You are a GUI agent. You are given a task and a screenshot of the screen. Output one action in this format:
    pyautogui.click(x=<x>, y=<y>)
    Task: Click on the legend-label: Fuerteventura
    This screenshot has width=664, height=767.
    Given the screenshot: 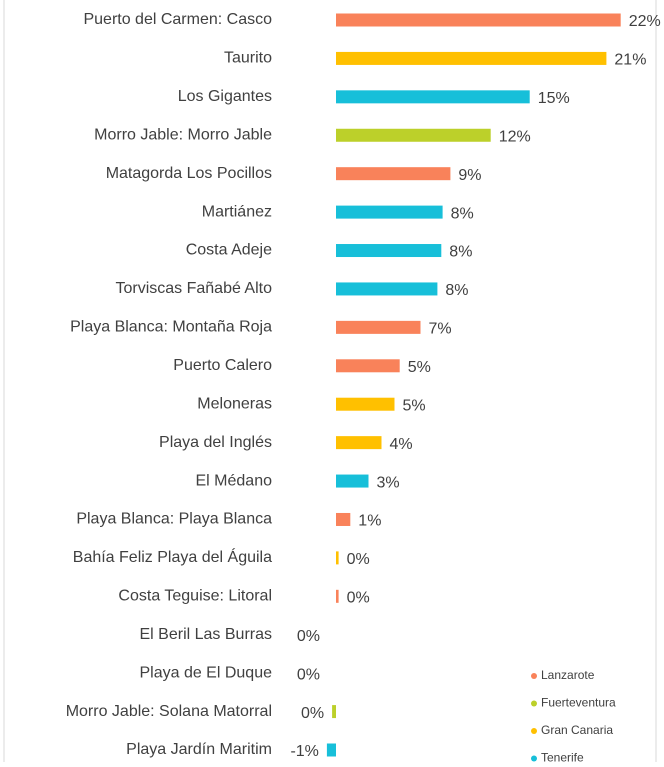 What is the action you would take?
    pyautogui.click(x=578, y=703)
    